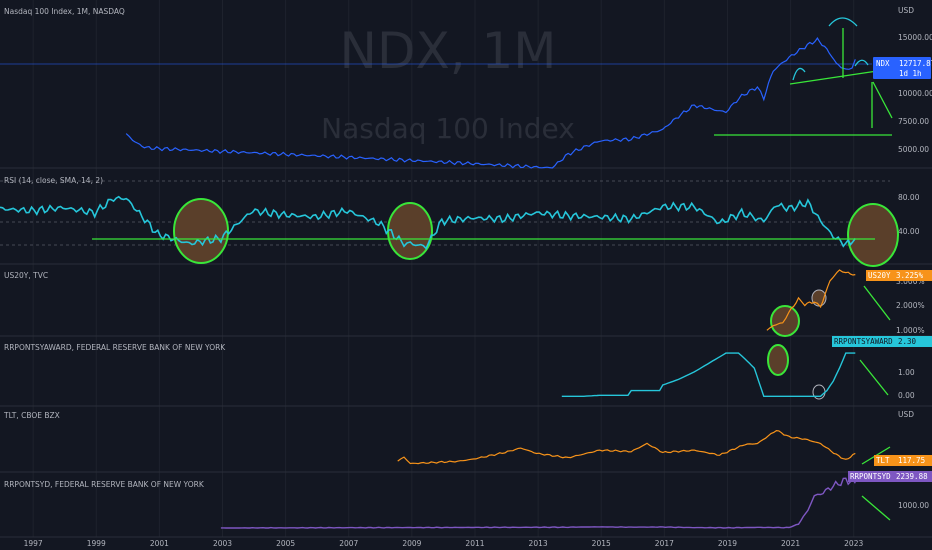 The width and height of the screenshot is (932, 550). What do you see at coordinates (911, 460) in the screenshot?
I see `tlt-tag-value: 117.75` at bounding box center [911, 460].